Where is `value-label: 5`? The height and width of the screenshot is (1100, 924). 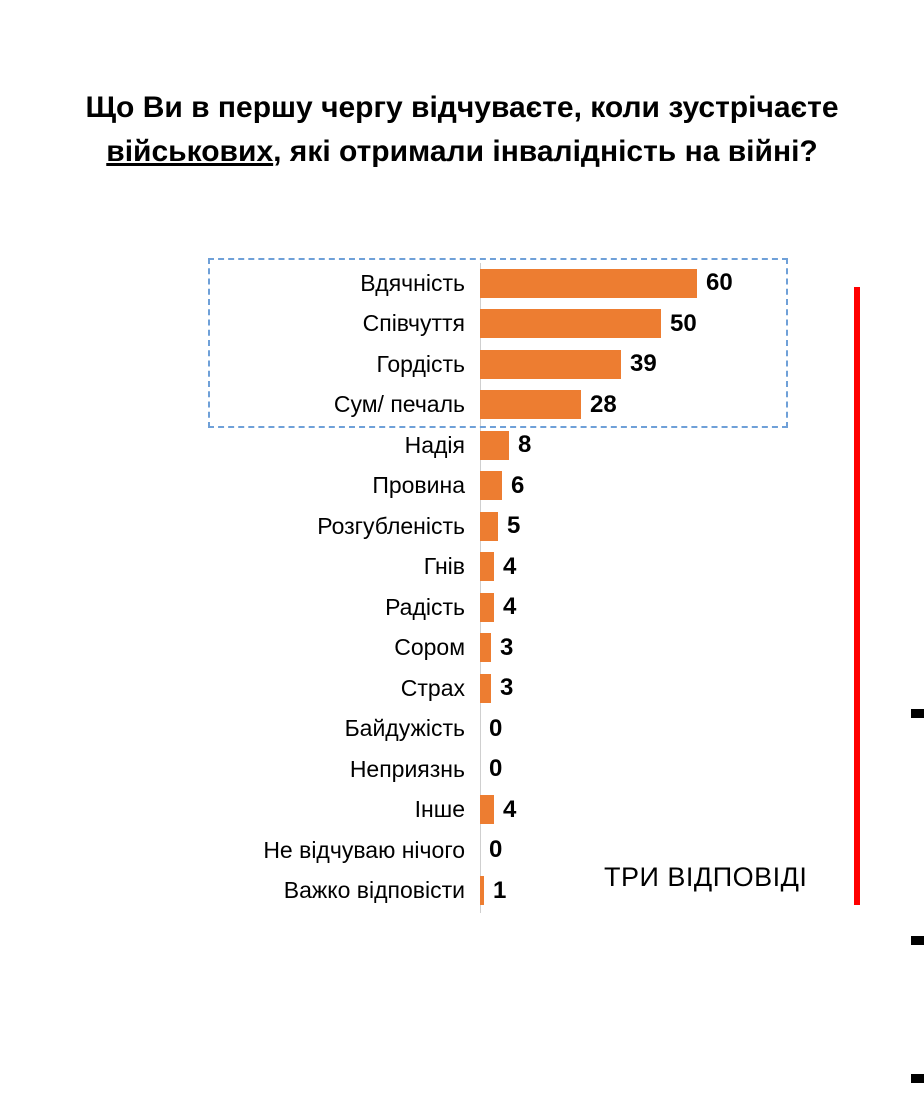 value-label: 5 is located at coordinates (514, 526).